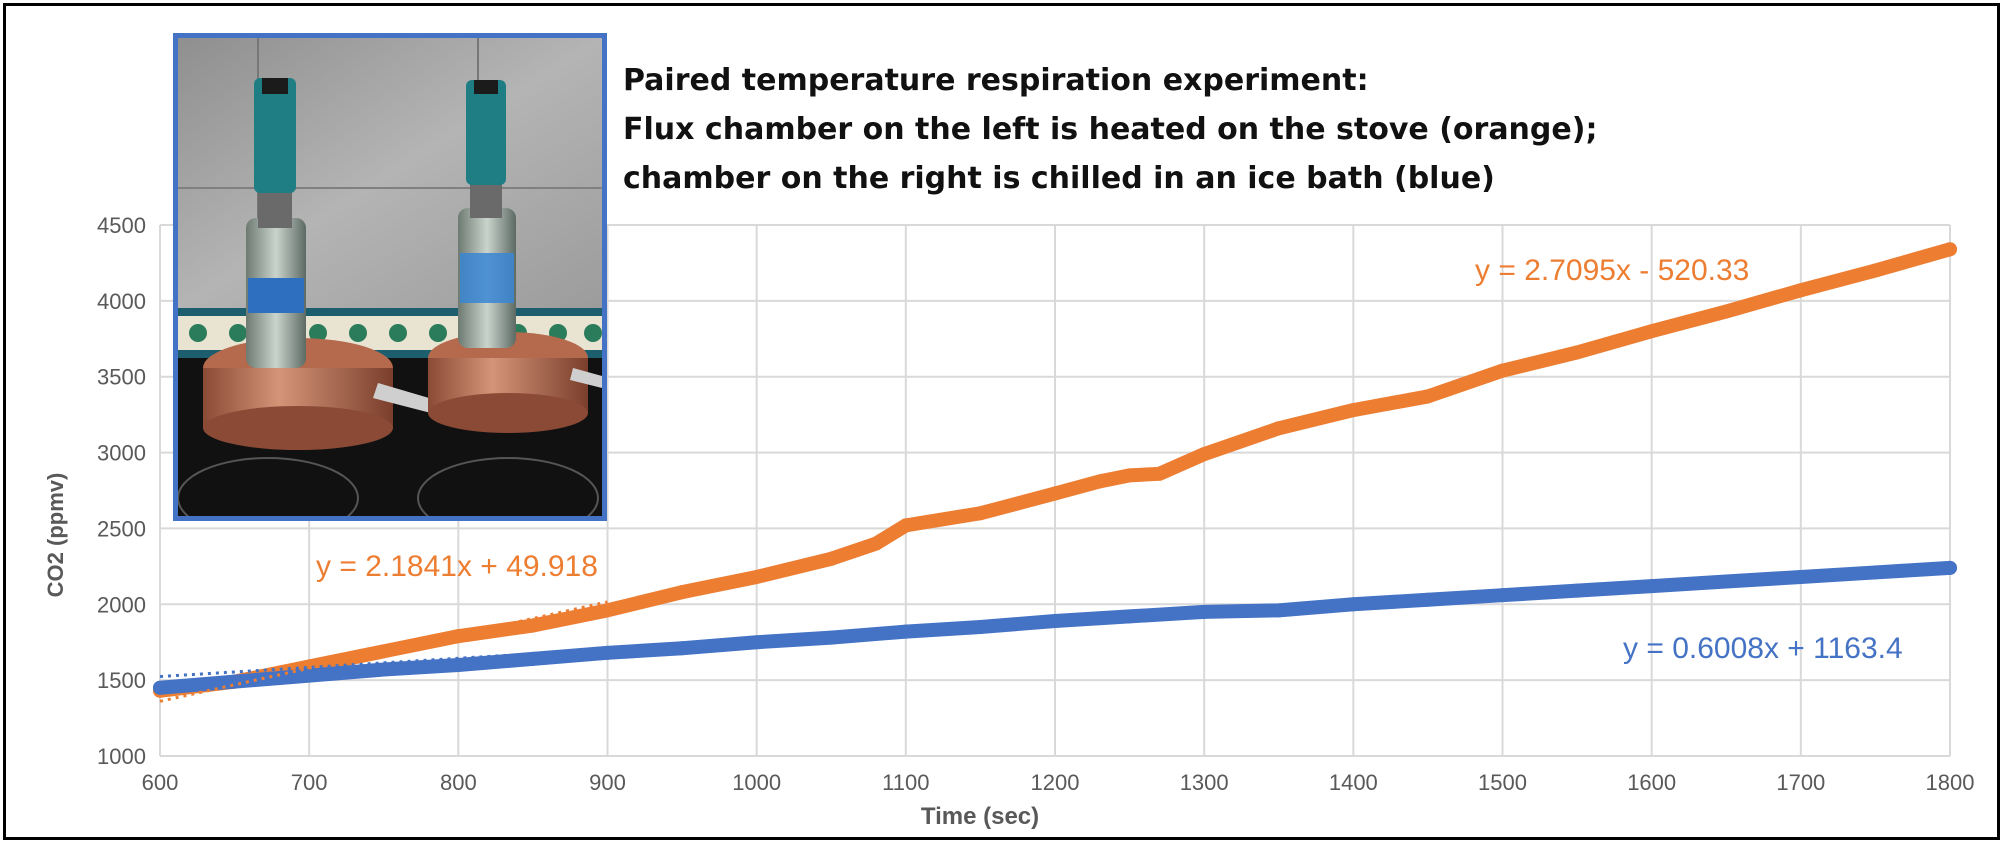 This screenshot has width=2008, height=849. I want to click on y-tick-label: 4500, so click(121, 225).